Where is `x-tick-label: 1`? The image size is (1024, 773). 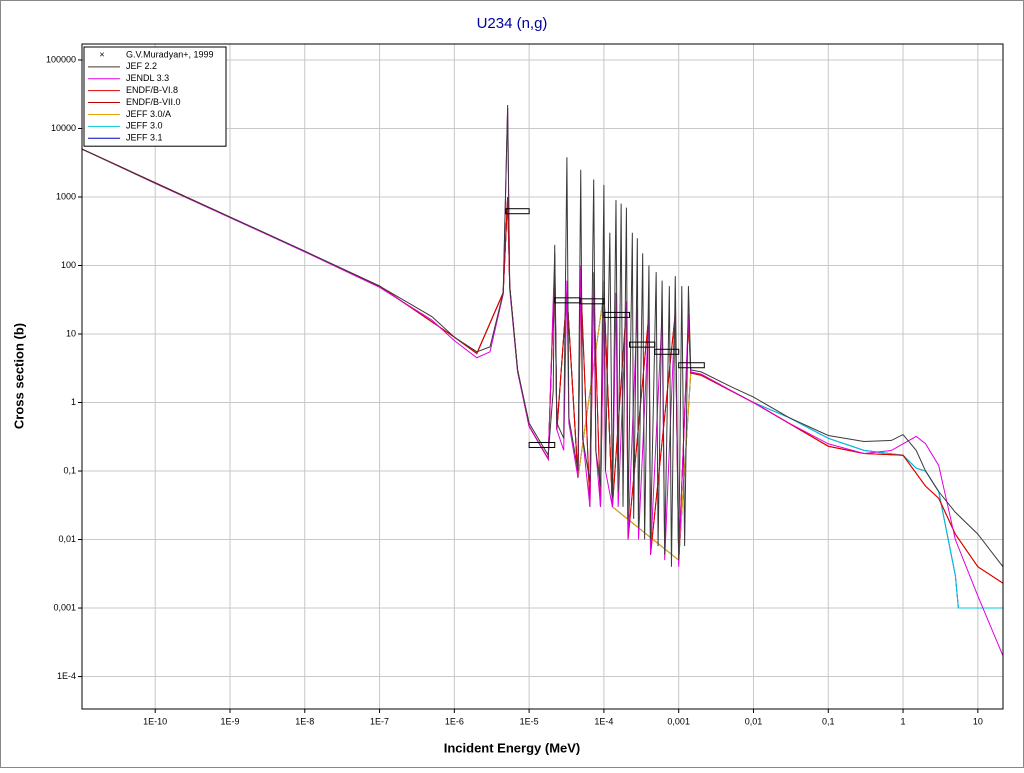 x-tick-label: 1 is located at coordinates (903, 721).